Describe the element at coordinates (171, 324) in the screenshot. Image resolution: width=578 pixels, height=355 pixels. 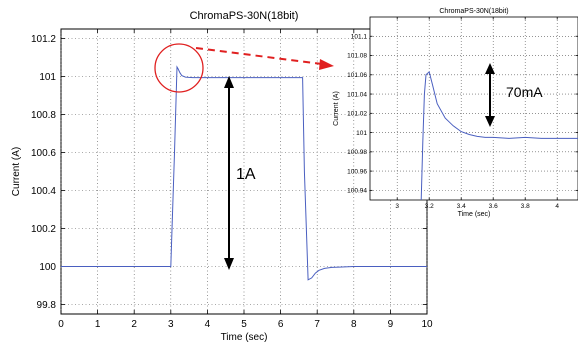
I see `m-x-tick-label: 3` at that location.